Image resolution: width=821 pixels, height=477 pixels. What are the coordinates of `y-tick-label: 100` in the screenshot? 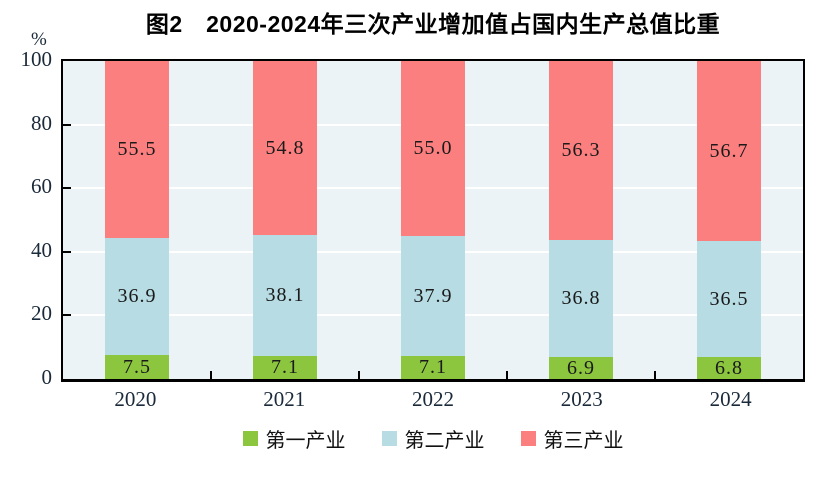 It's located at (36, 59).